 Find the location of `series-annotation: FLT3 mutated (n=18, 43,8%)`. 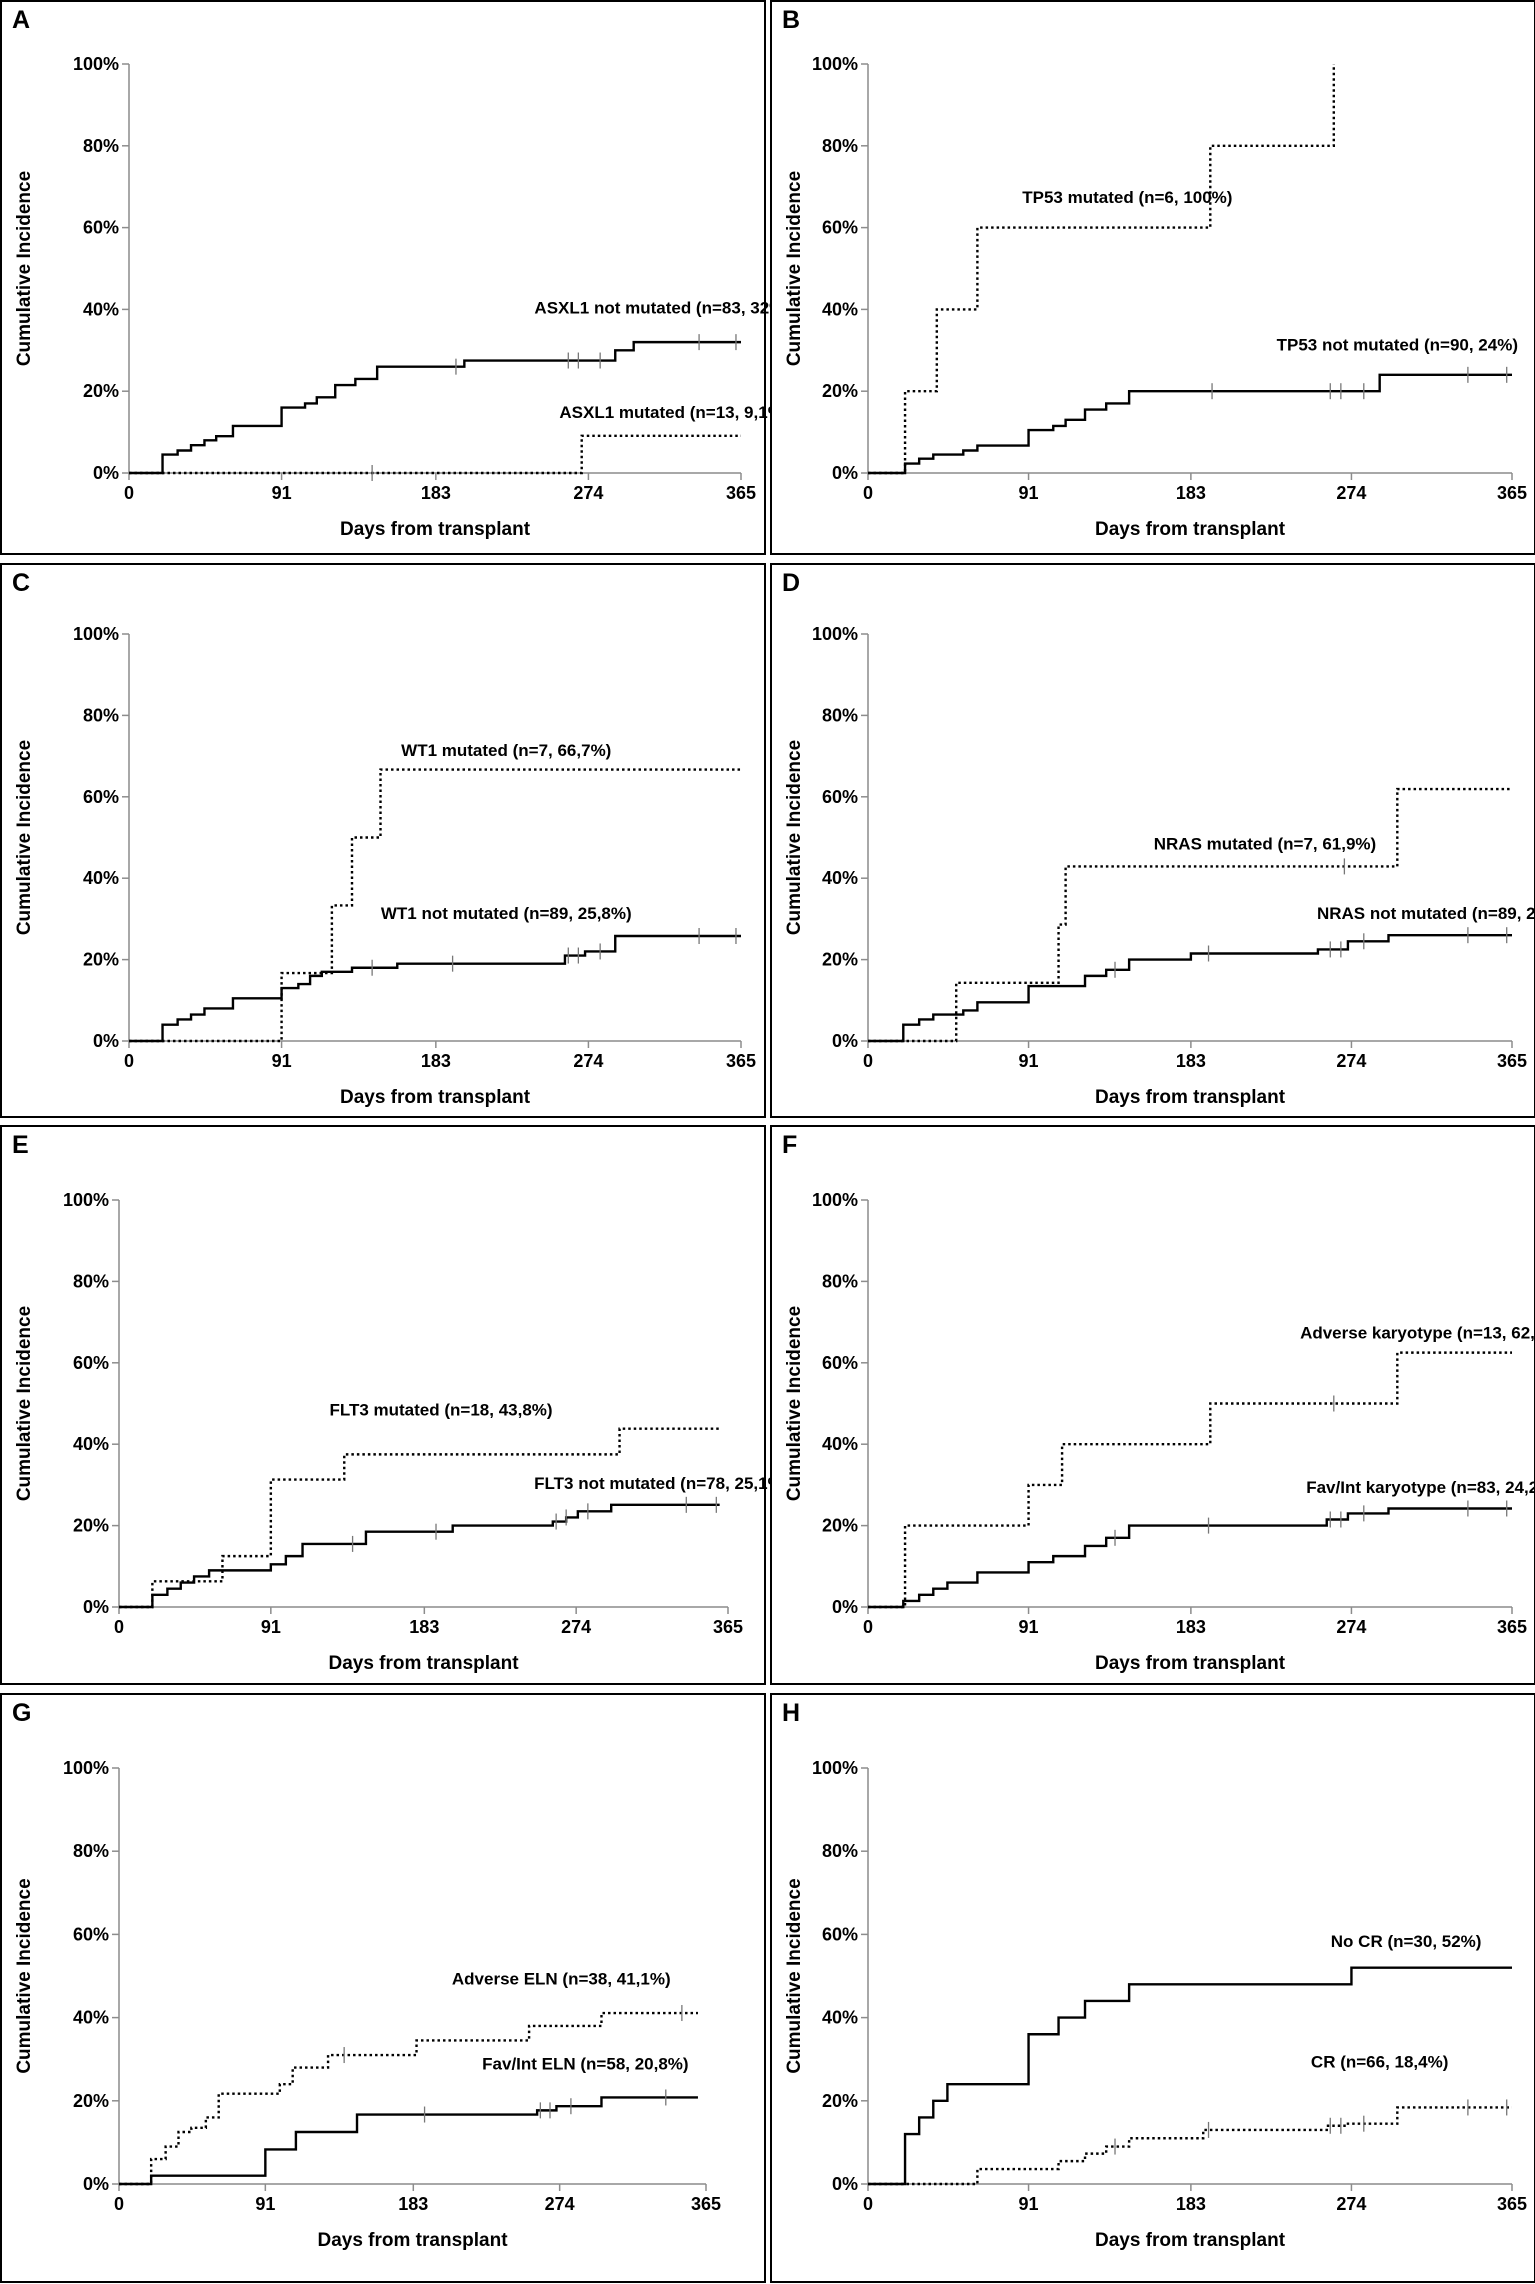

series-annotation: FLT3 mutated (n=18, 43,8%) is located at coordinates (440, 1410).